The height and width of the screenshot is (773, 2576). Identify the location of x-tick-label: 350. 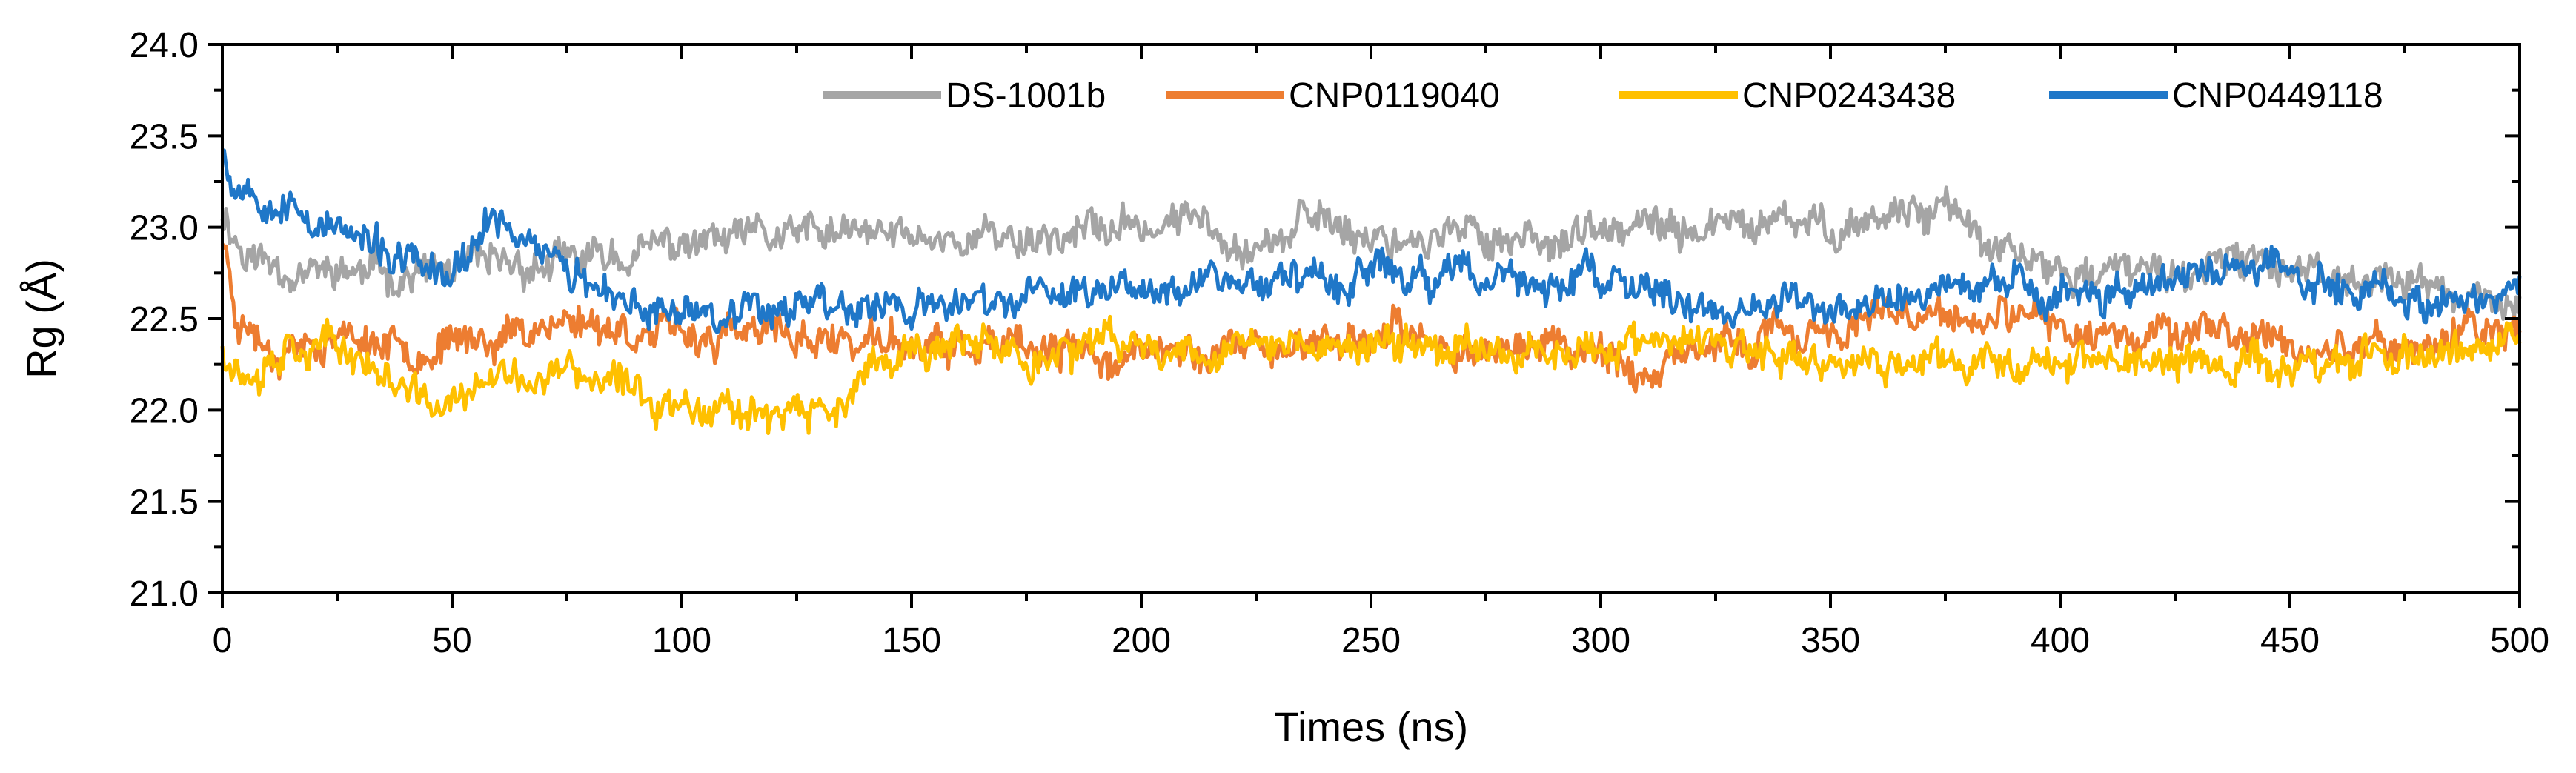
(1831, 640).